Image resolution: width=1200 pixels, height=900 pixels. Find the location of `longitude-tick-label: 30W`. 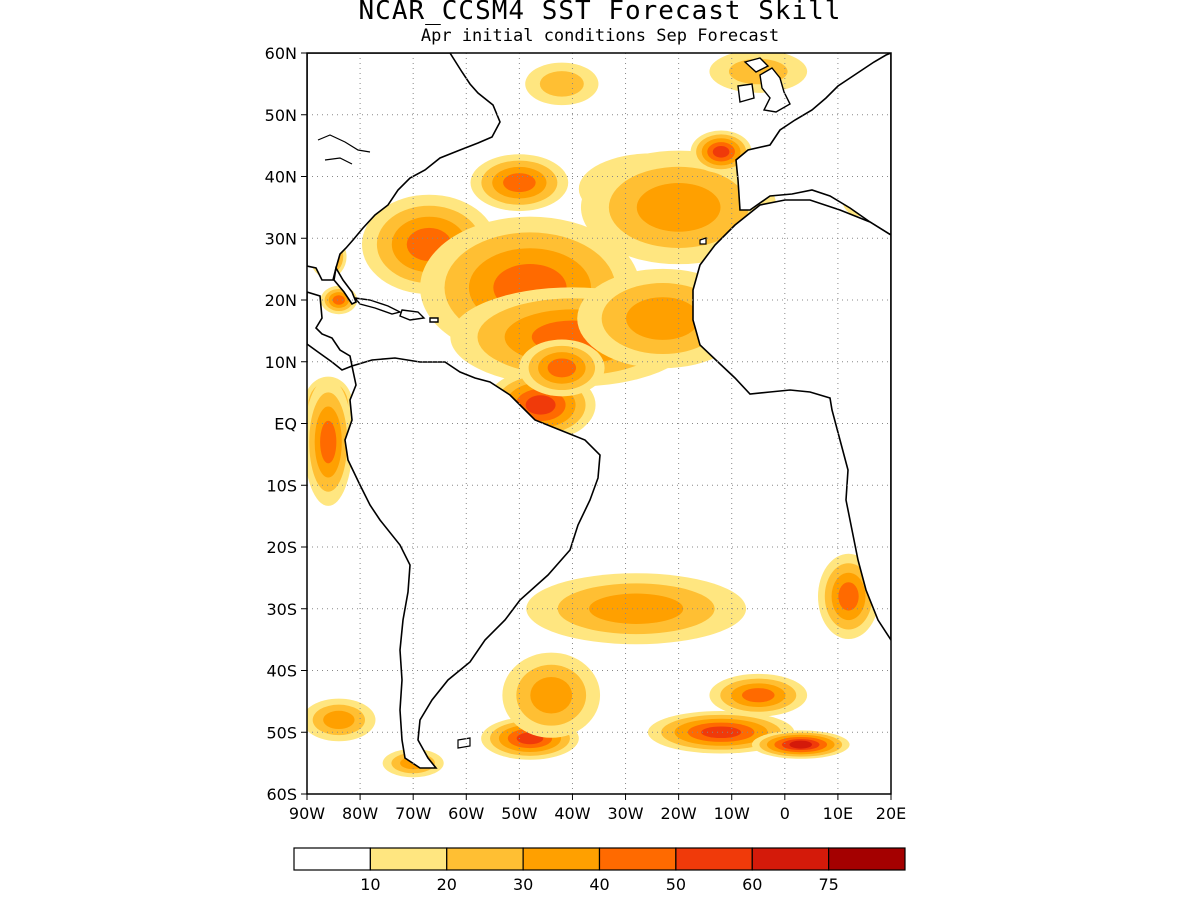

longitude-tick-label: 30W is located at coordinates (625, 813).